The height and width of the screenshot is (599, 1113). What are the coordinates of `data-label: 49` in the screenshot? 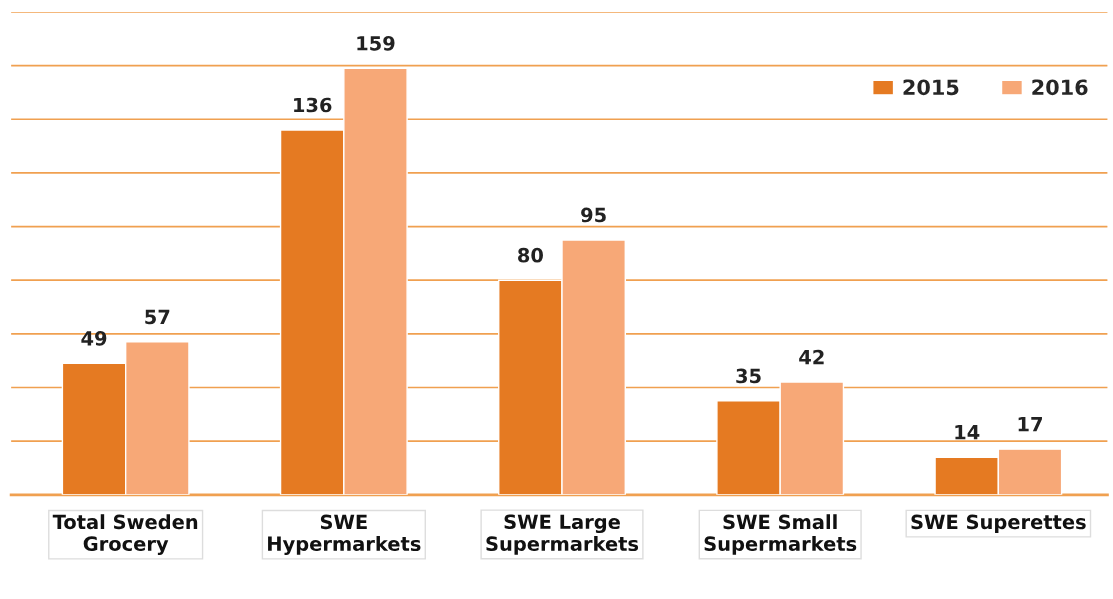 It's located at (94, 338).